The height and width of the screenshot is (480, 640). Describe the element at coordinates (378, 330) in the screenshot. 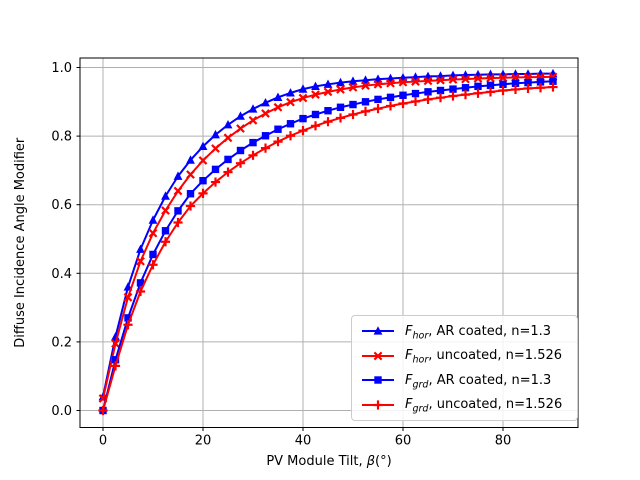

I see `legend-sample-triangle-up-icon` at that location.